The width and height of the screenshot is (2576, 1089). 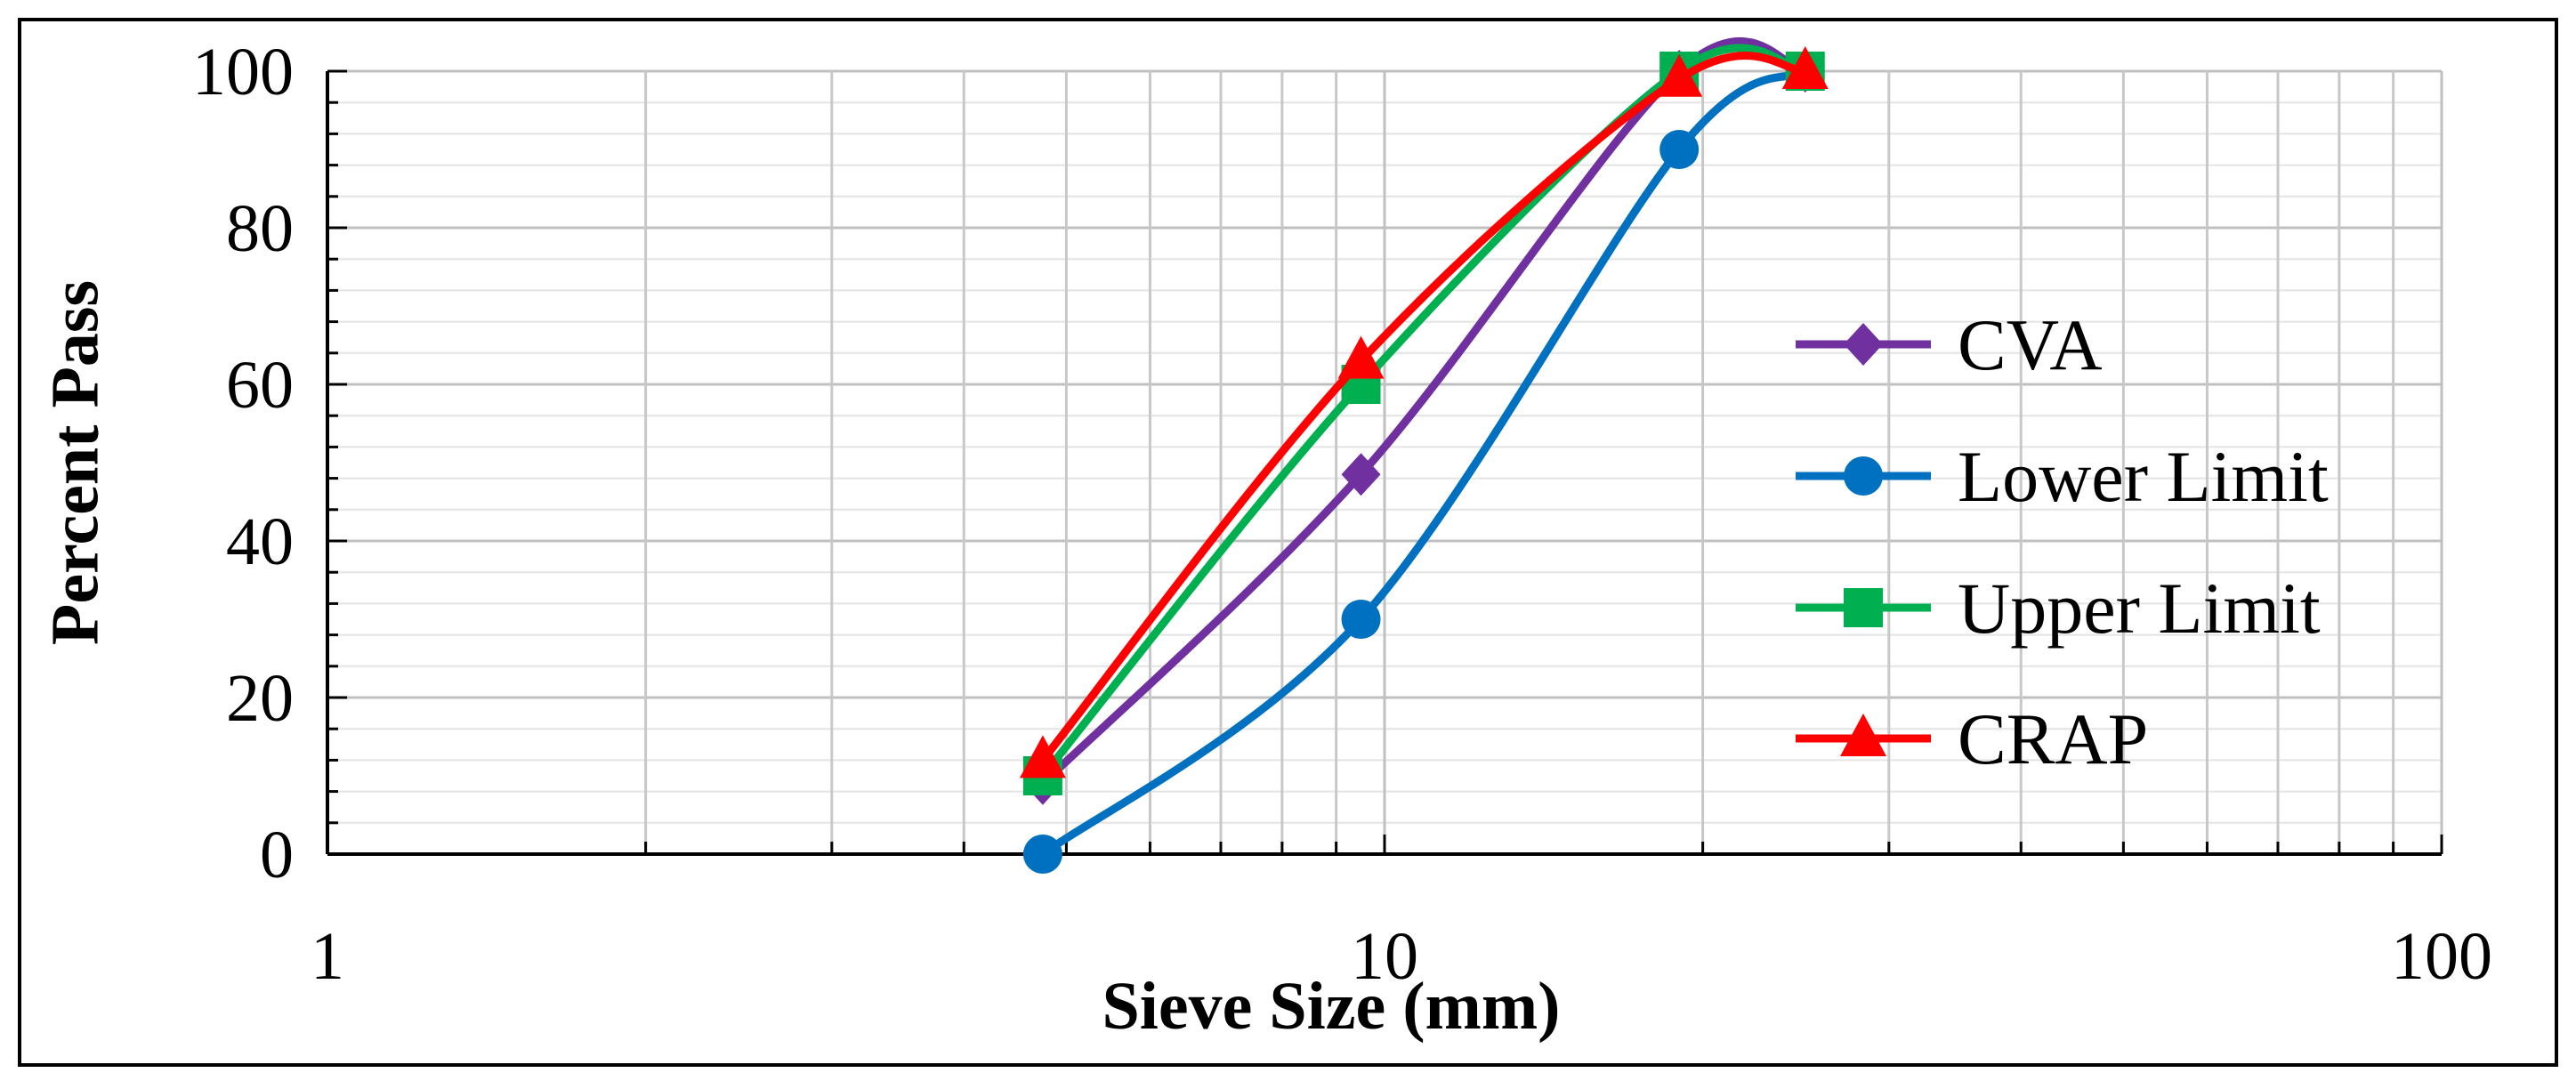 What do you see at coordinates (260, 385) in the screenshot?
I see `y-tick-label: 60` at bounding box center [260, 385].